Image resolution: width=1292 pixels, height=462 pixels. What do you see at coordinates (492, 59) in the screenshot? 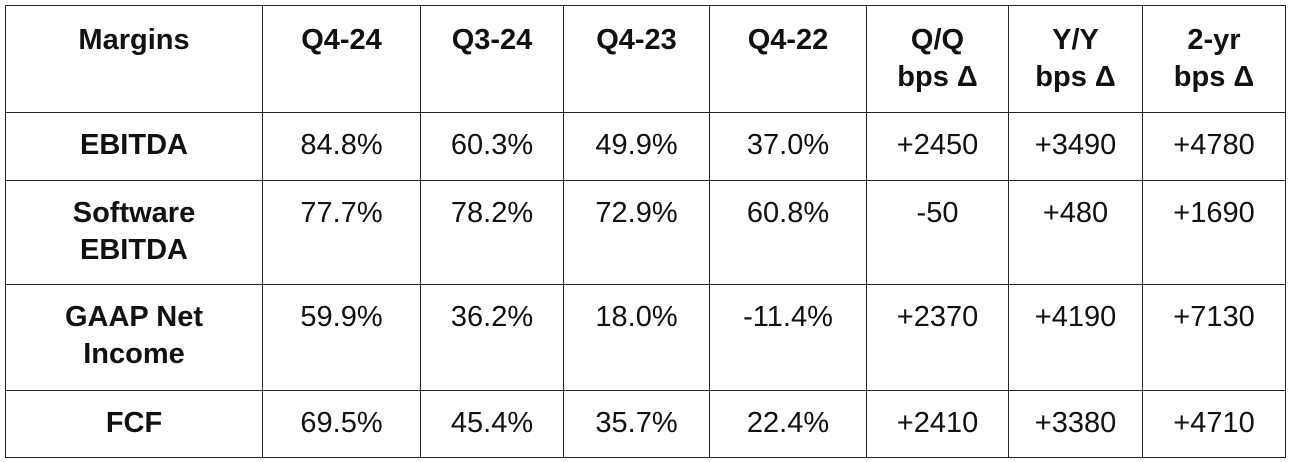
I see `header-cell: Q3-24` at bounding box center [492, 59].